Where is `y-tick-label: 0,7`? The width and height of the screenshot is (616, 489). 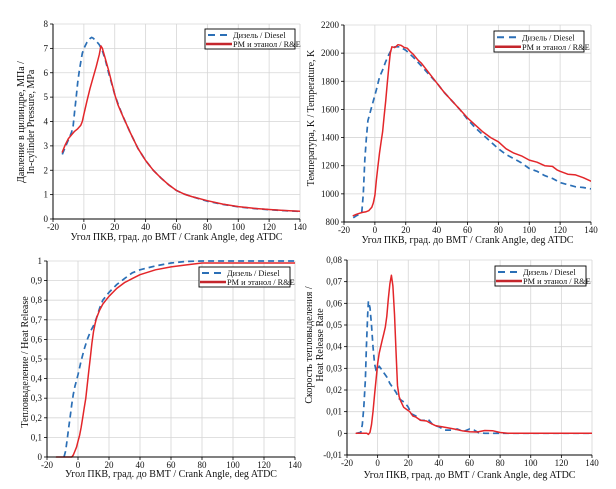
y-tick-label: 0,7 is located at coordinates (37, 320).